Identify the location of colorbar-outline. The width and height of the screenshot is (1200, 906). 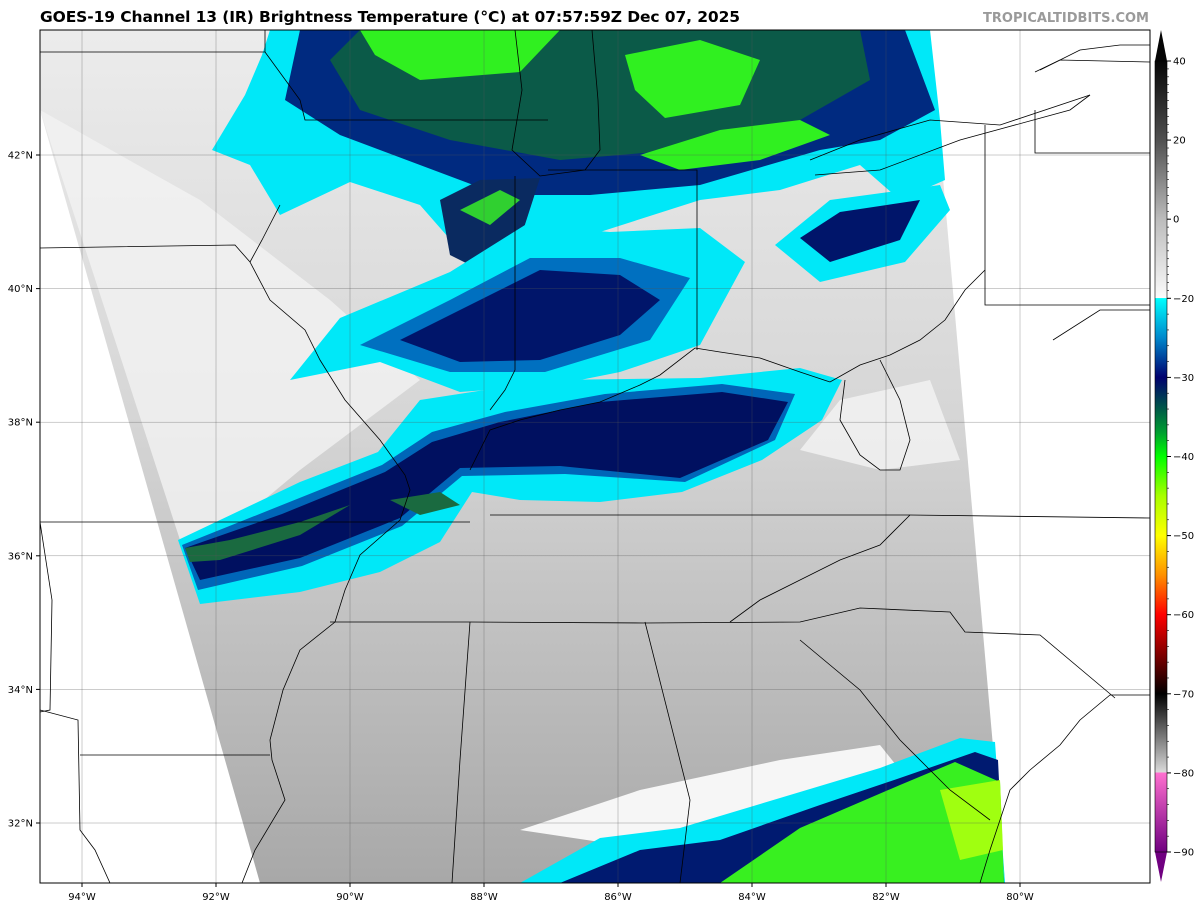
(1161, 456).